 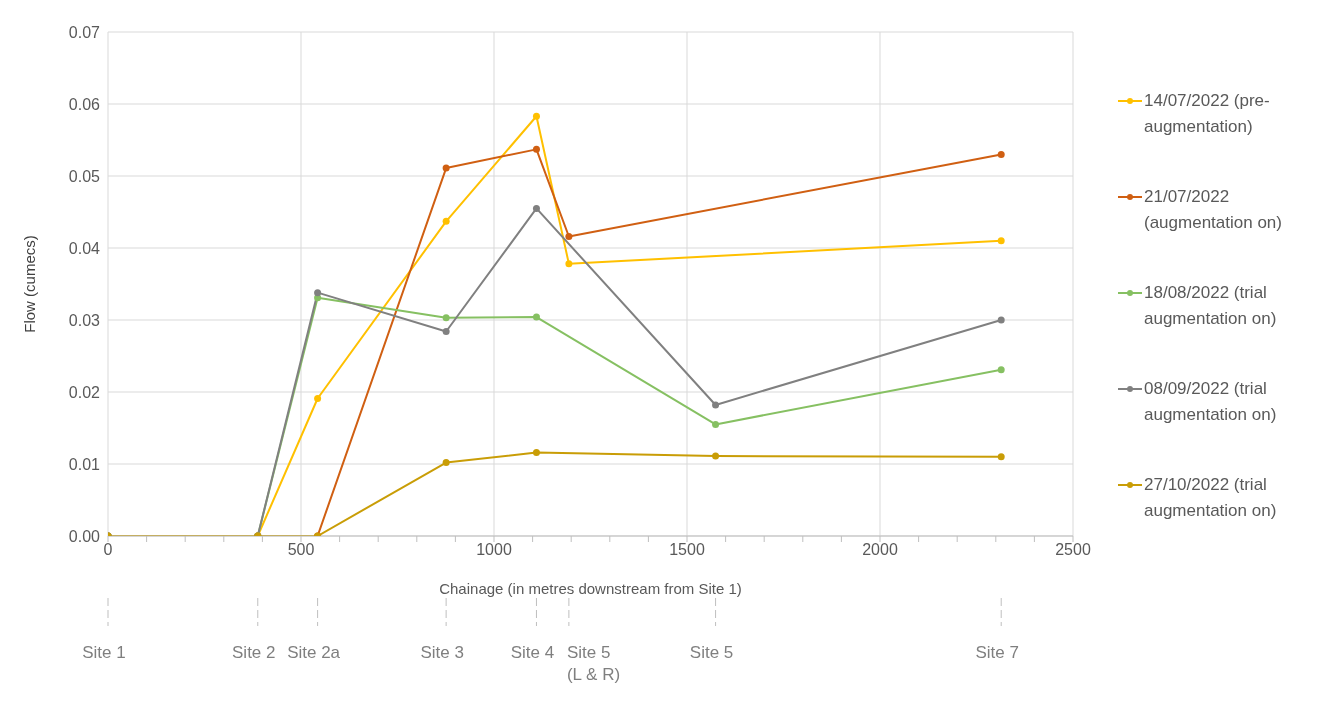 I want to click on x-tick-label: 2000, so click(x=880, y=550).